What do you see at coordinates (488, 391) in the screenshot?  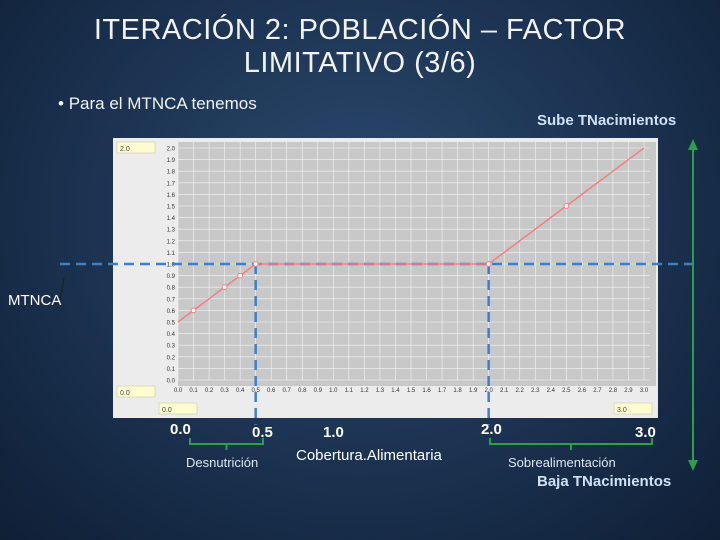 I see `x-tick-label: 2.0` at bounding box center [488, 391].